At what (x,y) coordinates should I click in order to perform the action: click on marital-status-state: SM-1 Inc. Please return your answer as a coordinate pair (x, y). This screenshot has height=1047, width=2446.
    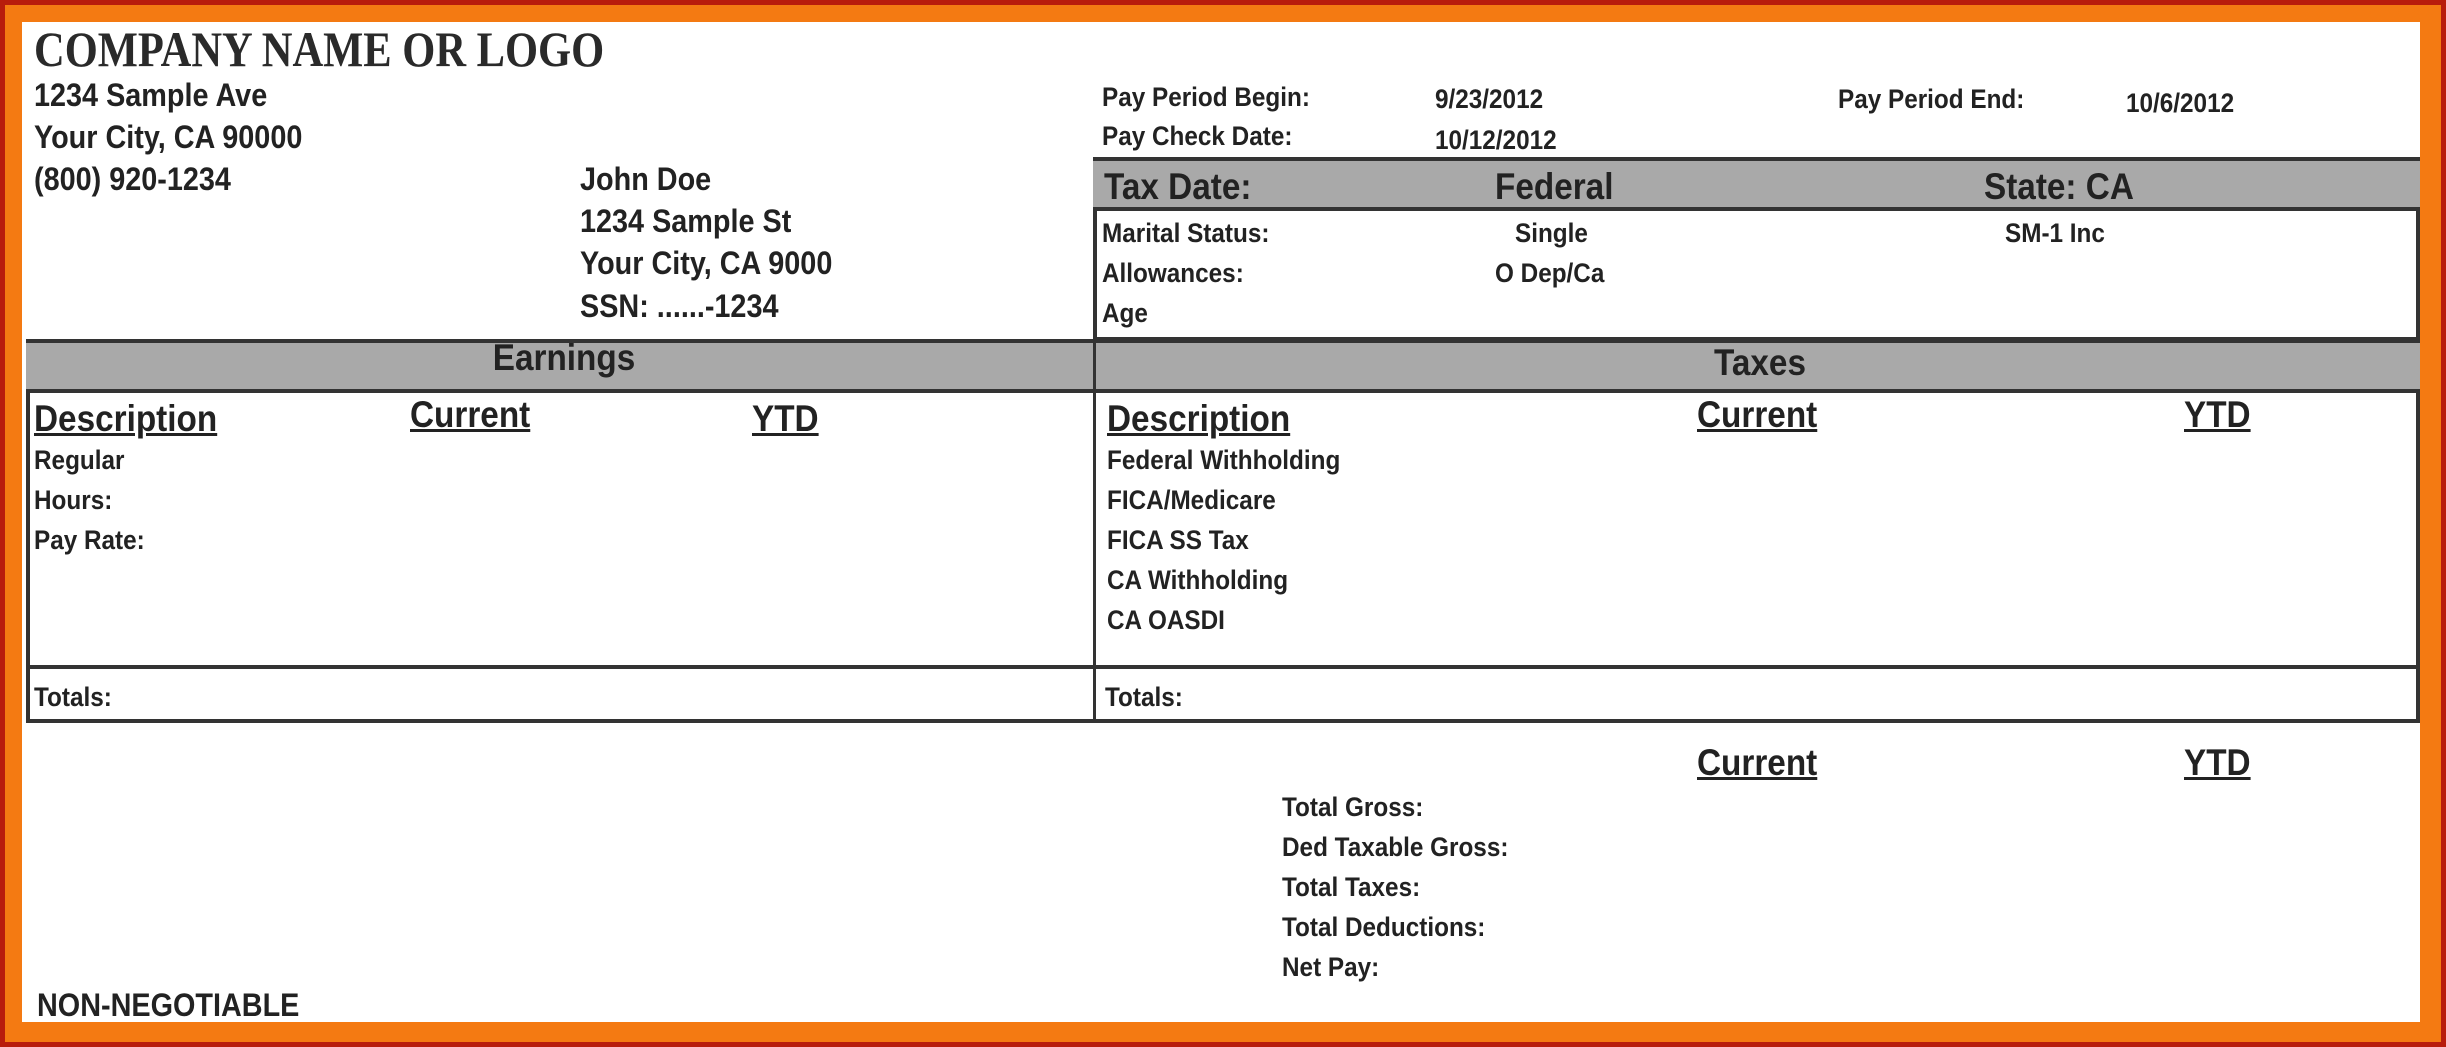
    Looking at the image, I should click on (2055, 233).